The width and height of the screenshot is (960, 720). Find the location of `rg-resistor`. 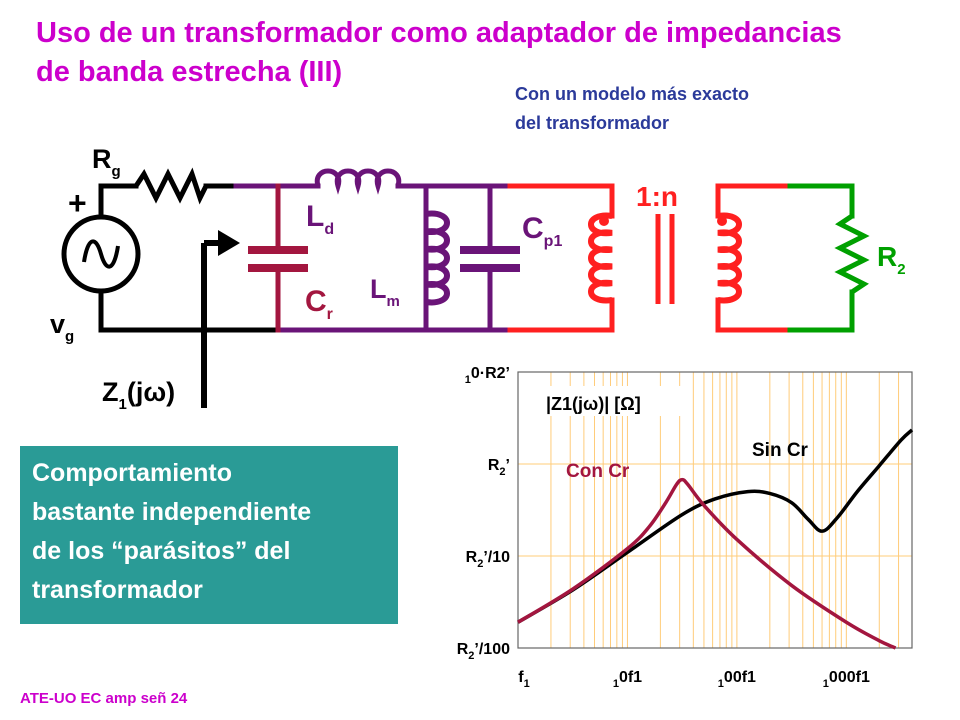

rg-resistor is located at coordinates (171, 186).